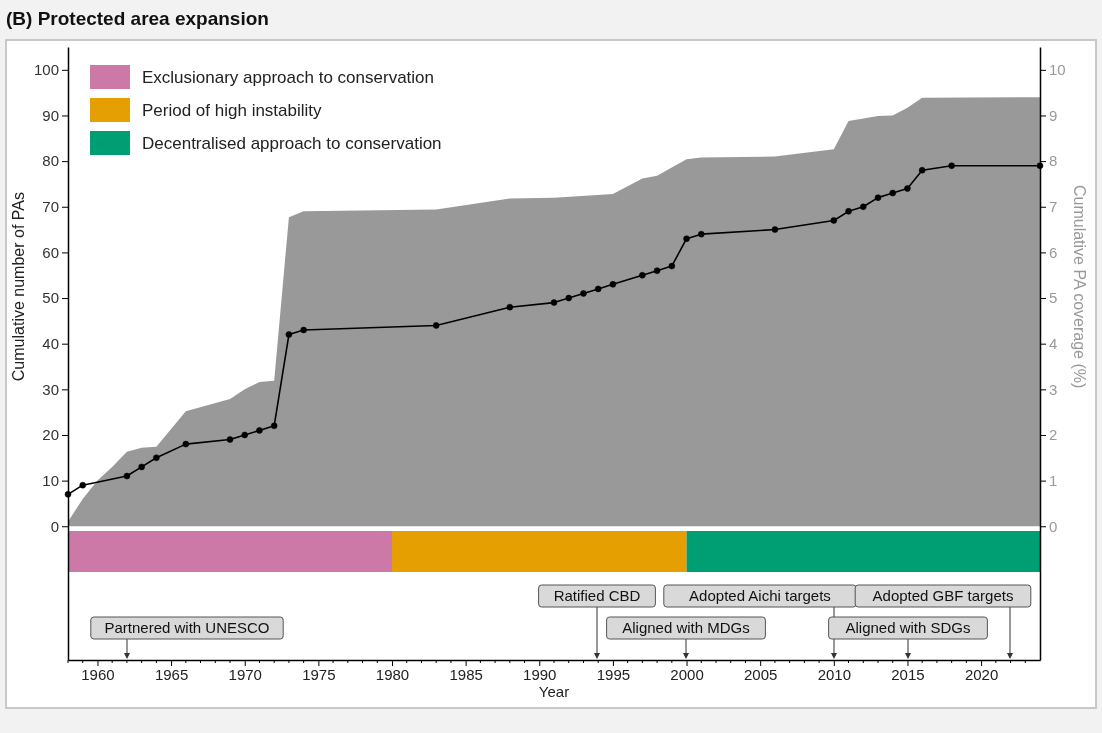 This screenshot has height=733, width=1102. Describe the element at coordinates (292, 143) in the screenshot. I see `legend-label: Decentralised approach to conservation` at that location.